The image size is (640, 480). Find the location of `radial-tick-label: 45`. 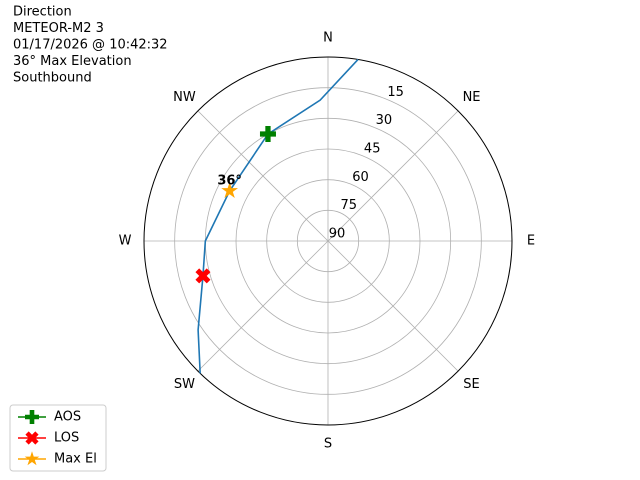

radial-tick-label: 45 is located at coordinates (372, 149).